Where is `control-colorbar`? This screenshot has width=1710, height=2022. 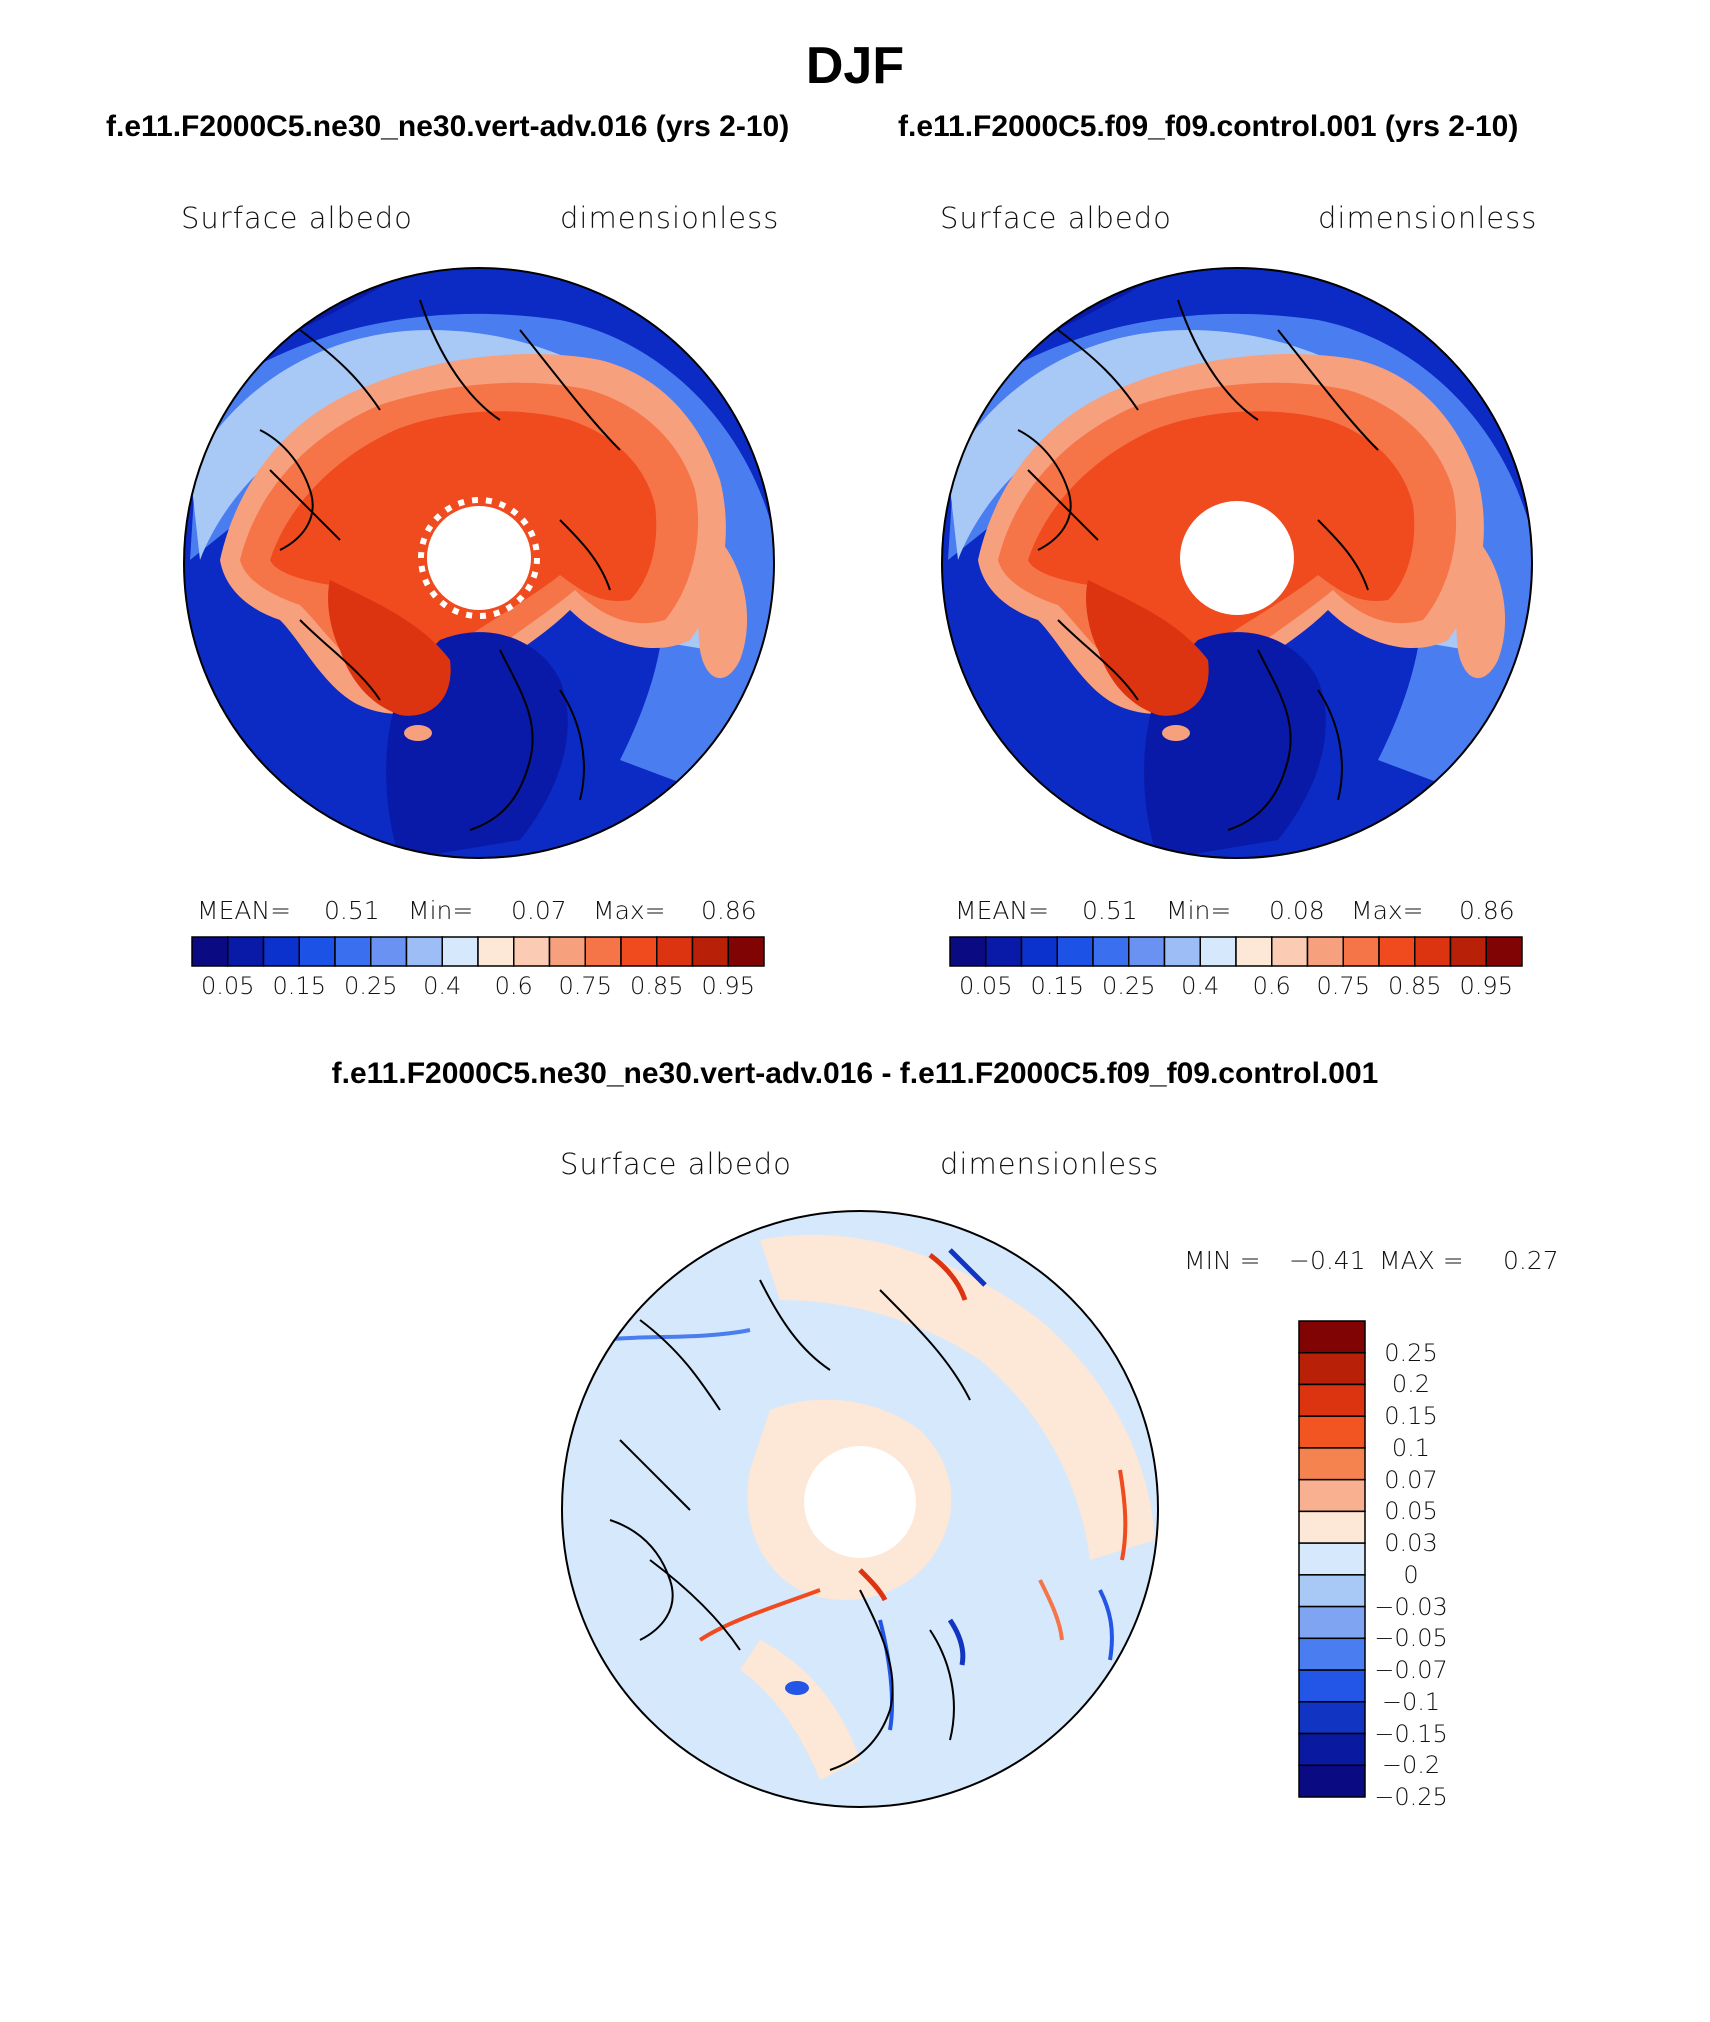 control-colorbar is located at coordinates (1236, 951).